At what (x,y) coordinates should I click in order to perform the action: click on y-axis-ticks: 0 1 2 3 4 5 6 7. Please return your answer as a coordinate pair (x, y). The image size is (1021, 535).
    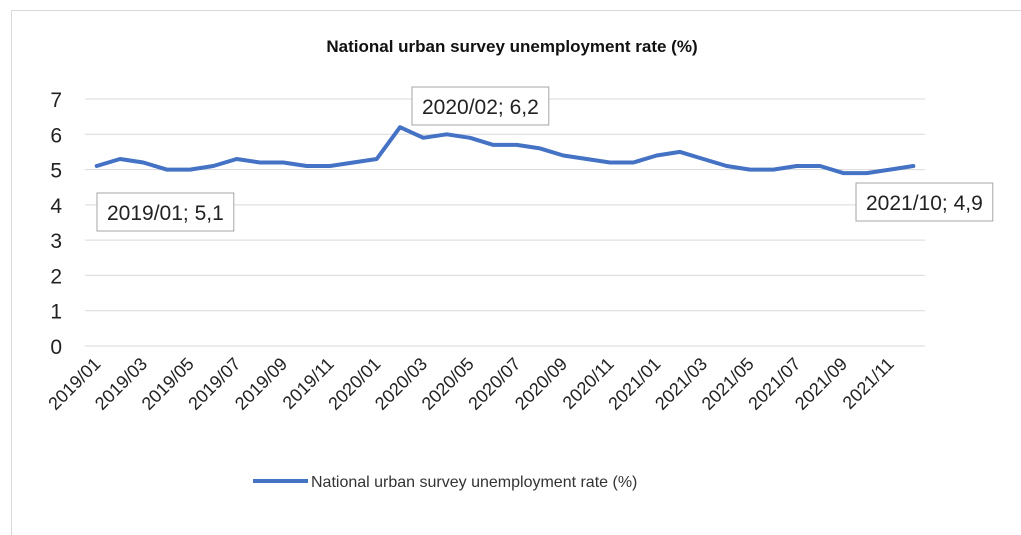
    Looking at the image, I should click on (56, 224).